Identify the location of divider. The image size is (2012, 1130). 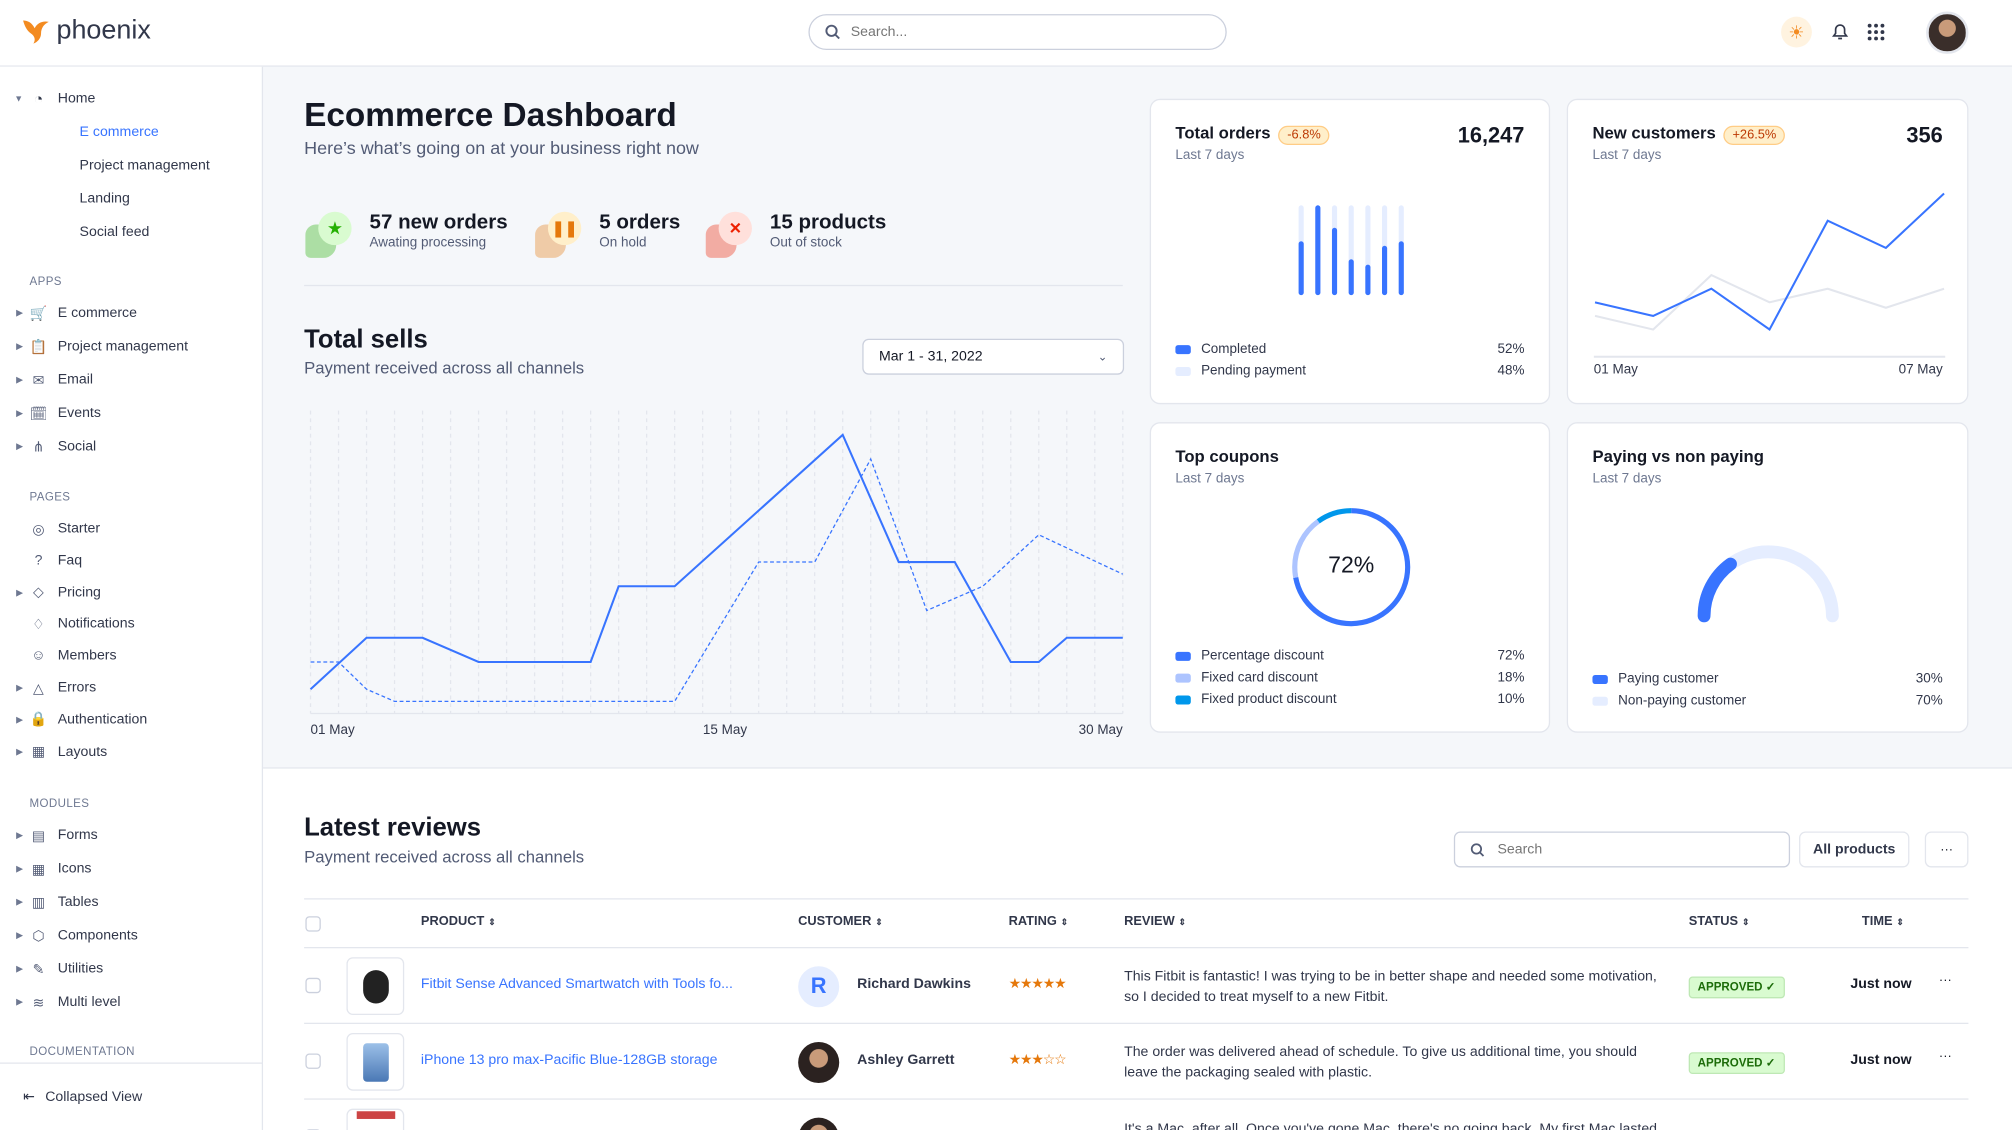
(132, 1063).